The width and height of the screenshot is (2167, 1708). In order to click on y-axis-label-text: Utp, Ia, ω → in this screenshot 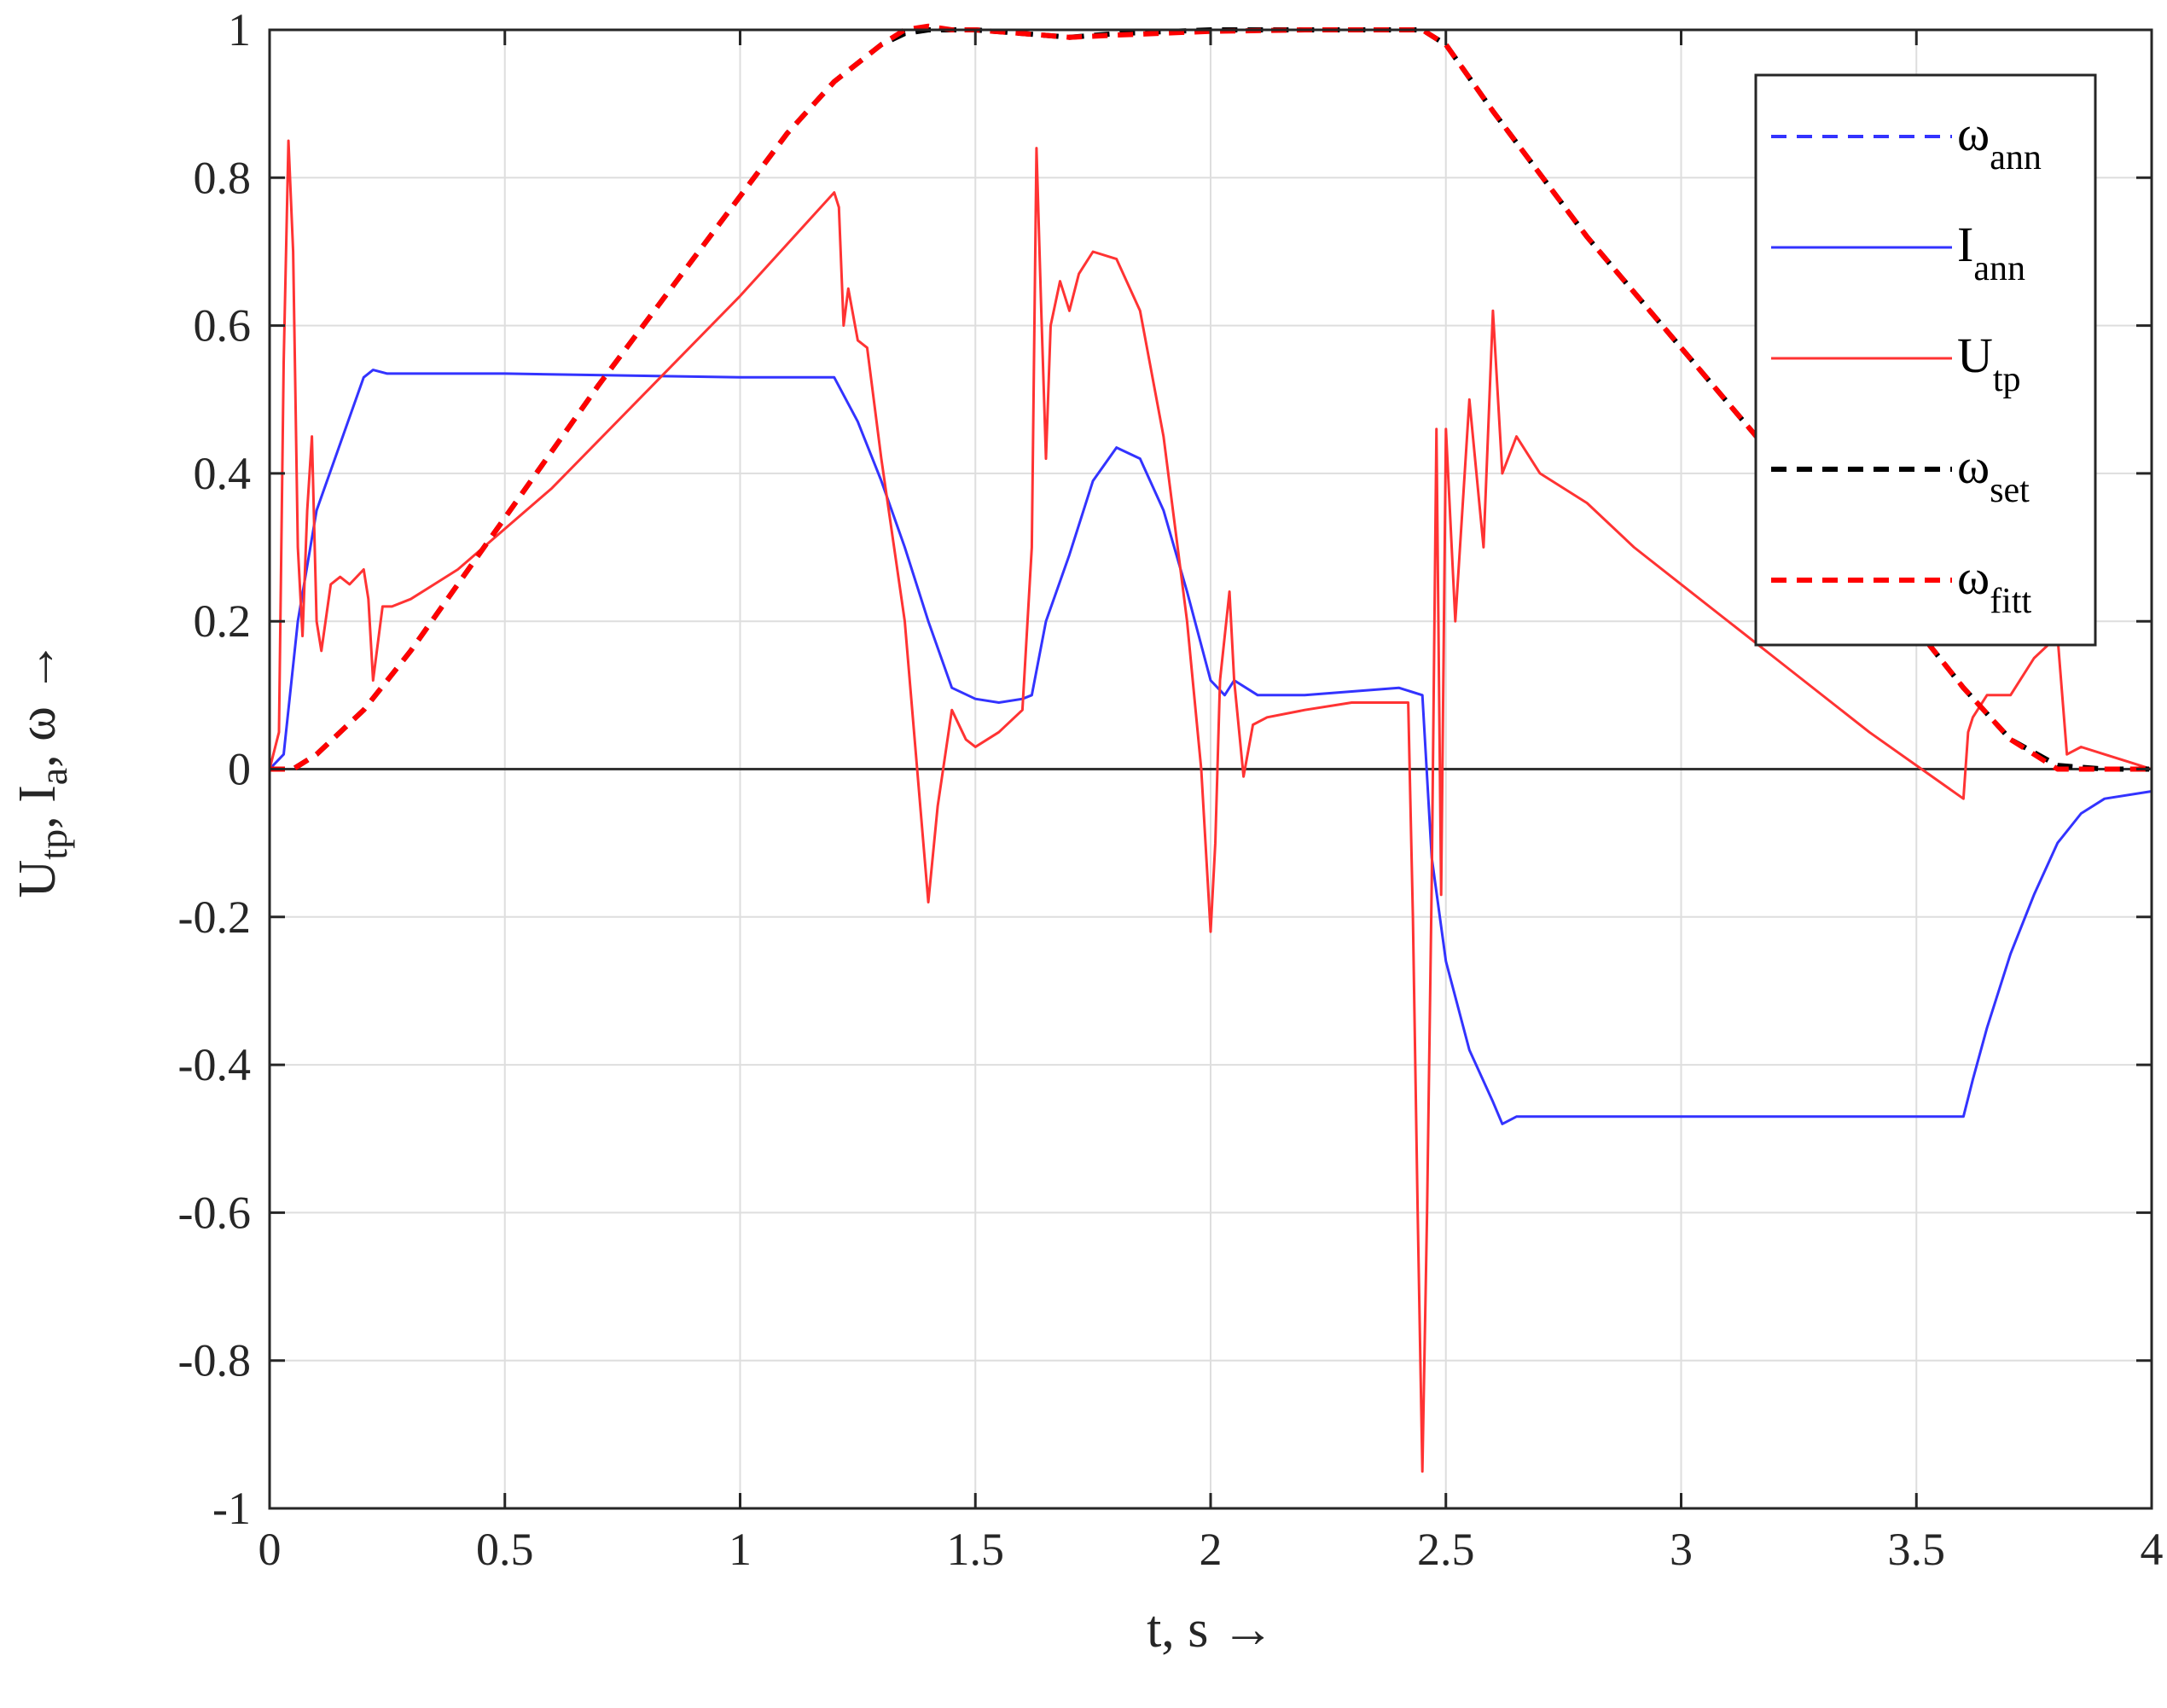, I will do `click(42, 769)`.